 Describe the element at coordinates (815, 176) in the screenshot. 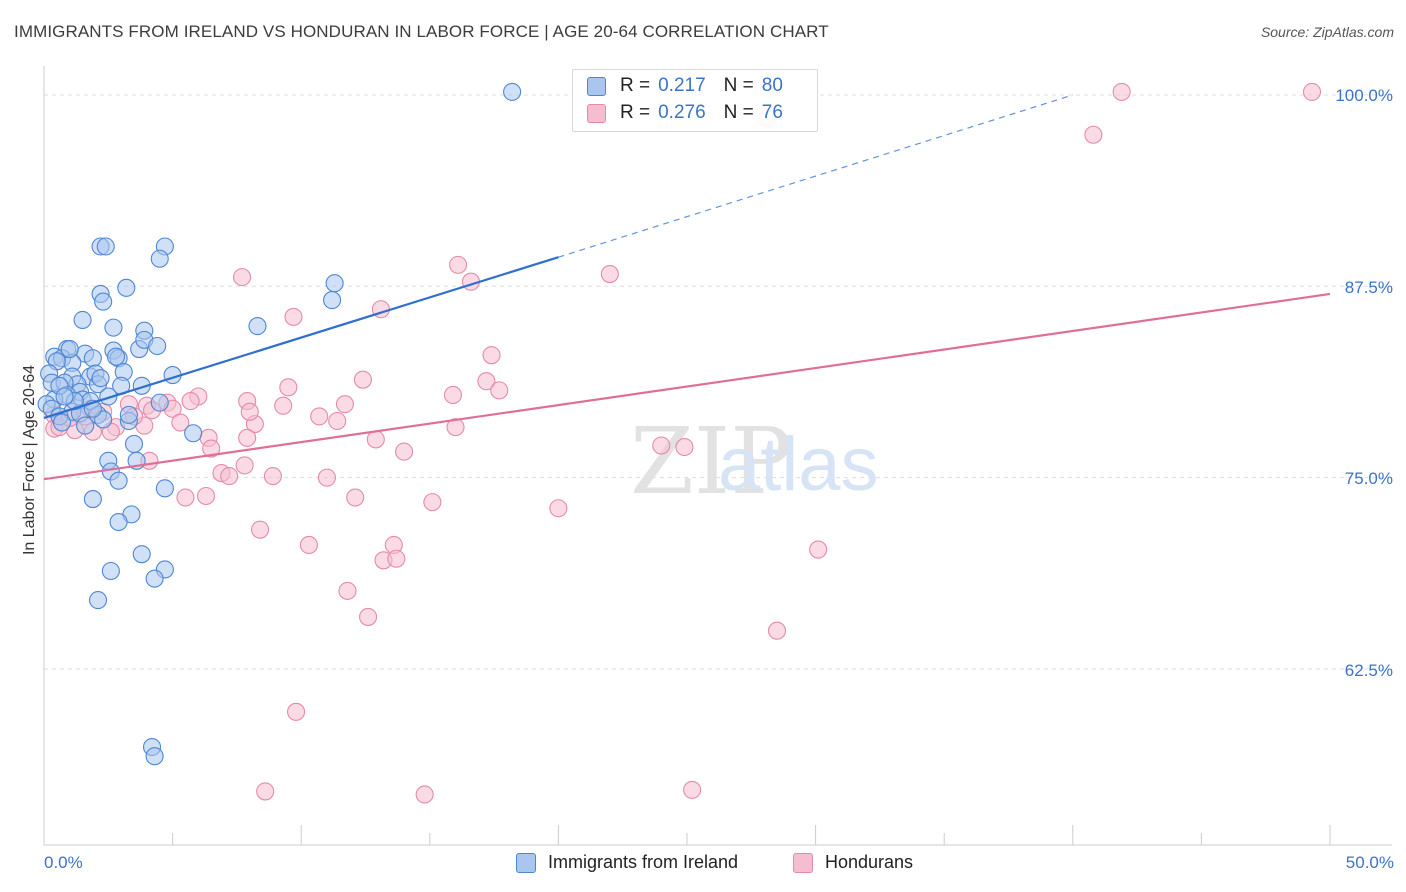

I see `ireland-trend-extension` at that location.